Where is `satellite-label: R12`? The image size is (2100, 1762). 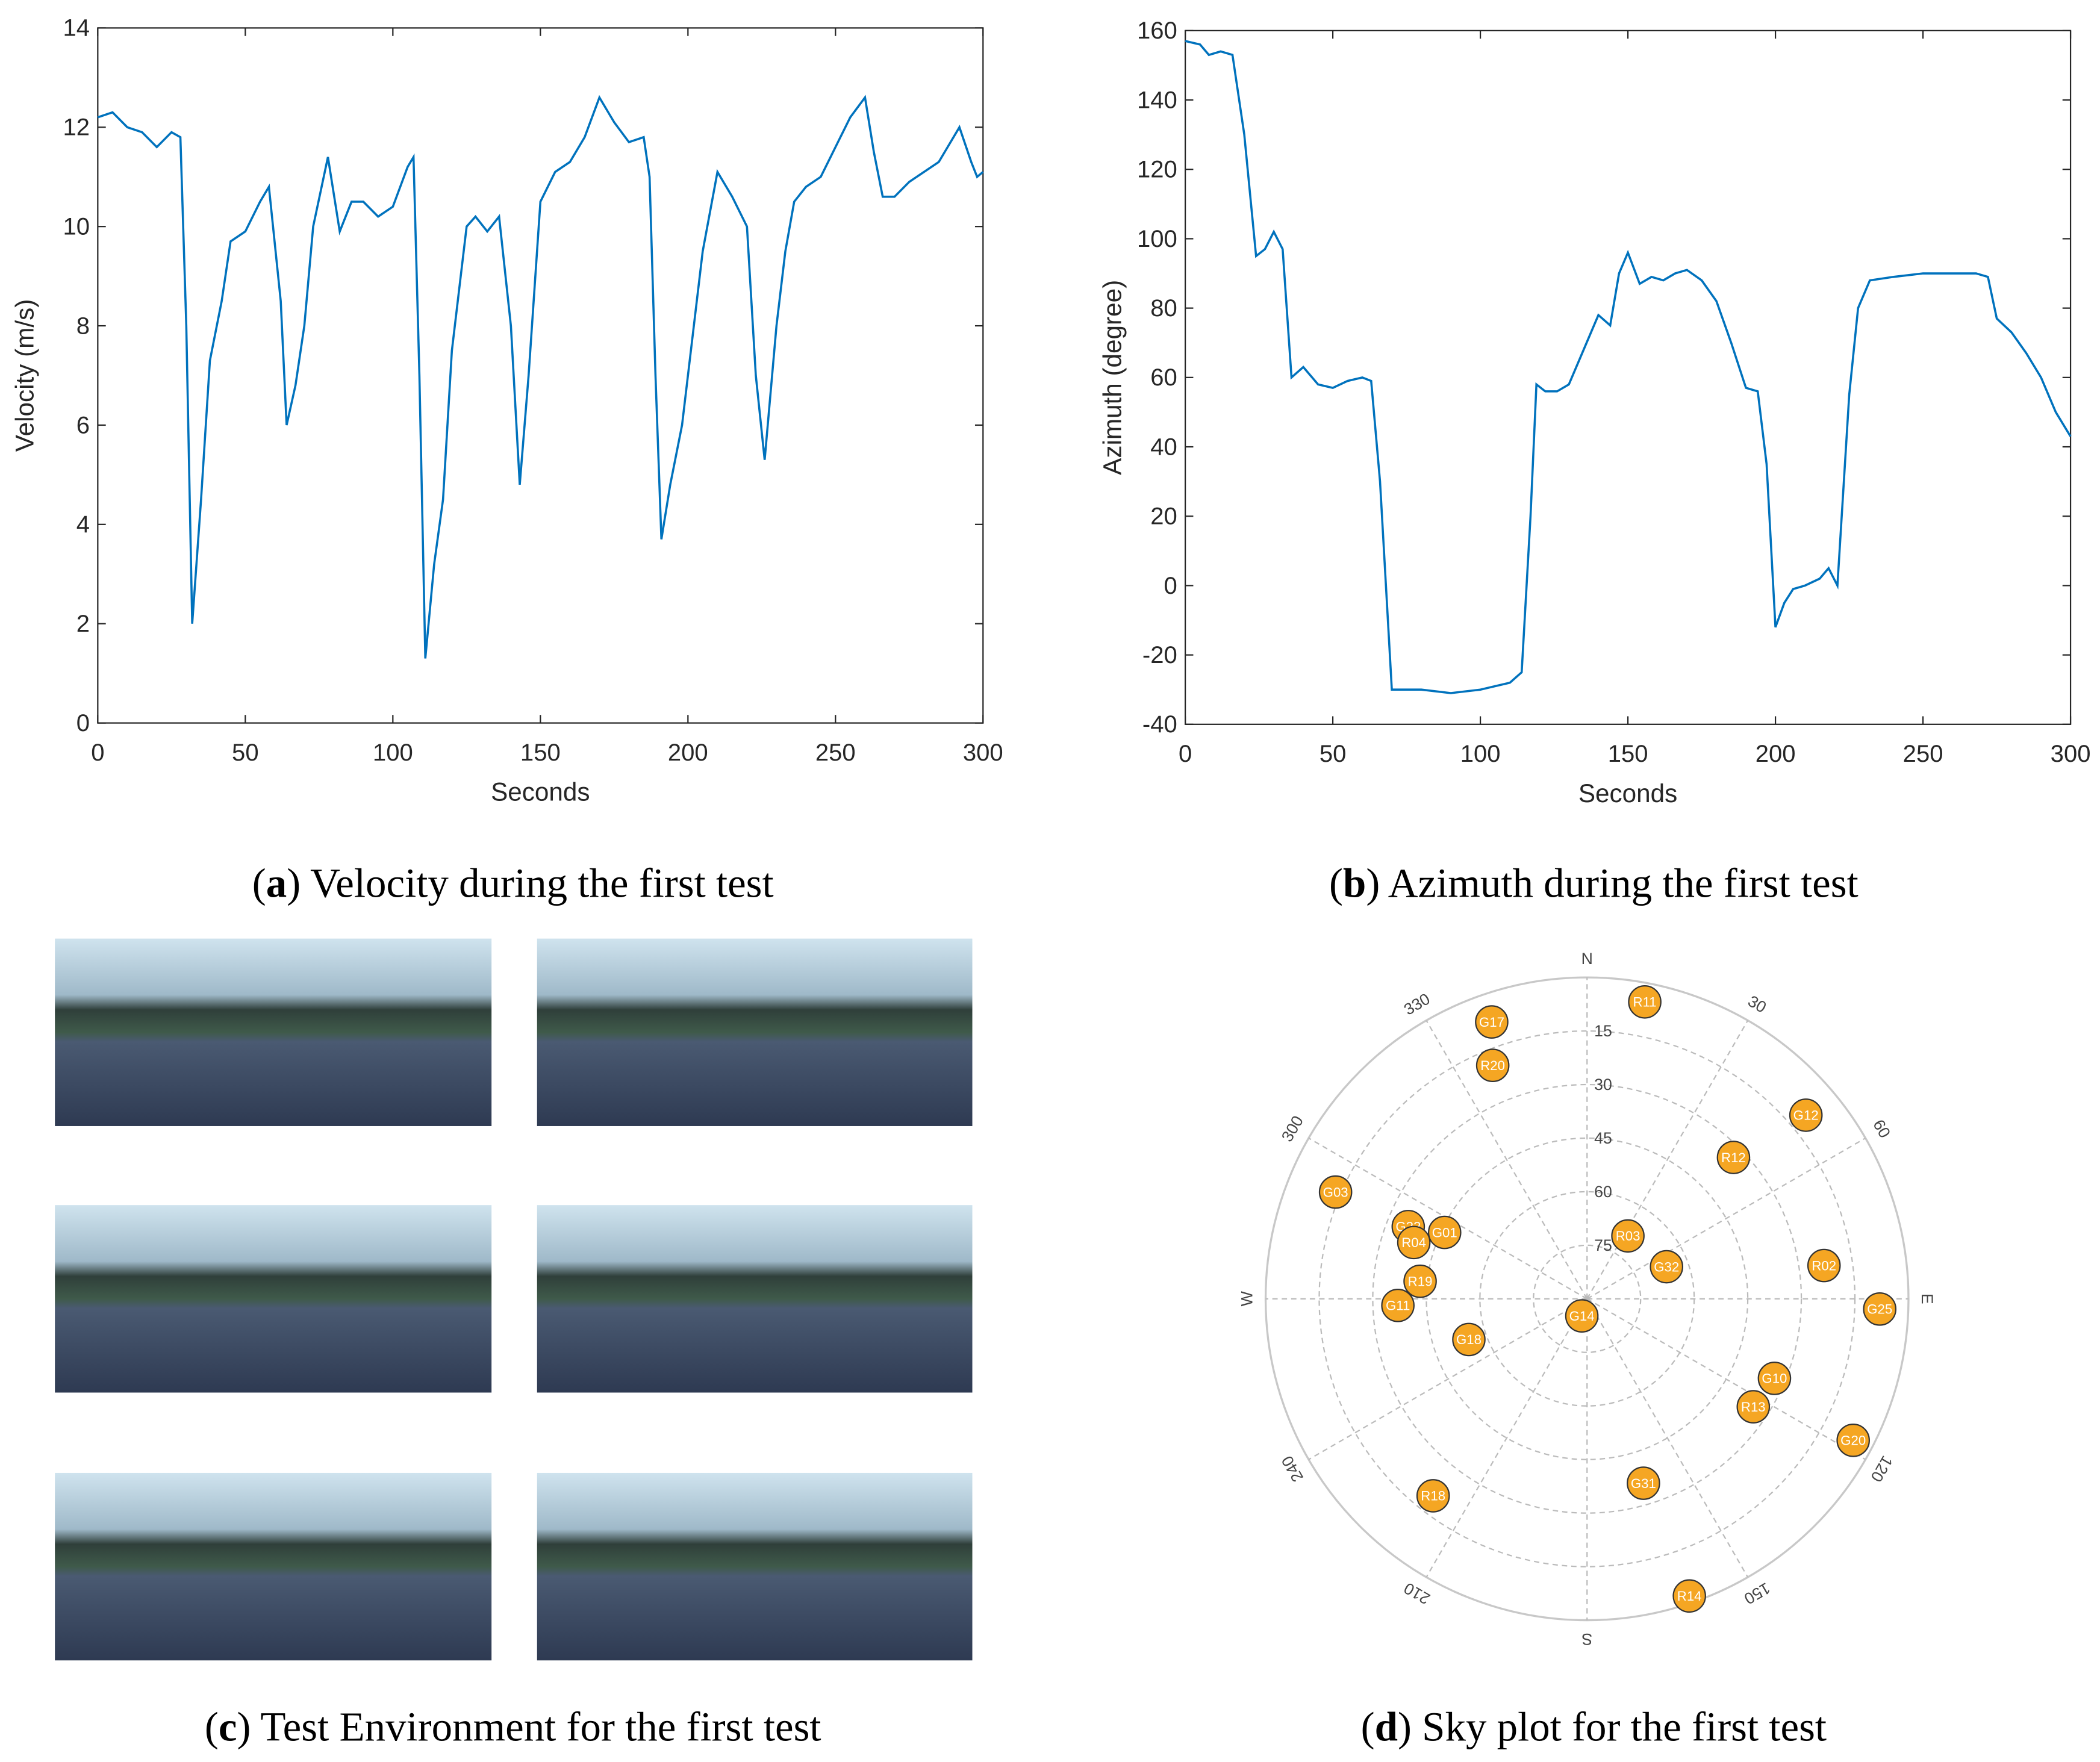
satellite-label: R12 is located at coordinates (1733, 1157).